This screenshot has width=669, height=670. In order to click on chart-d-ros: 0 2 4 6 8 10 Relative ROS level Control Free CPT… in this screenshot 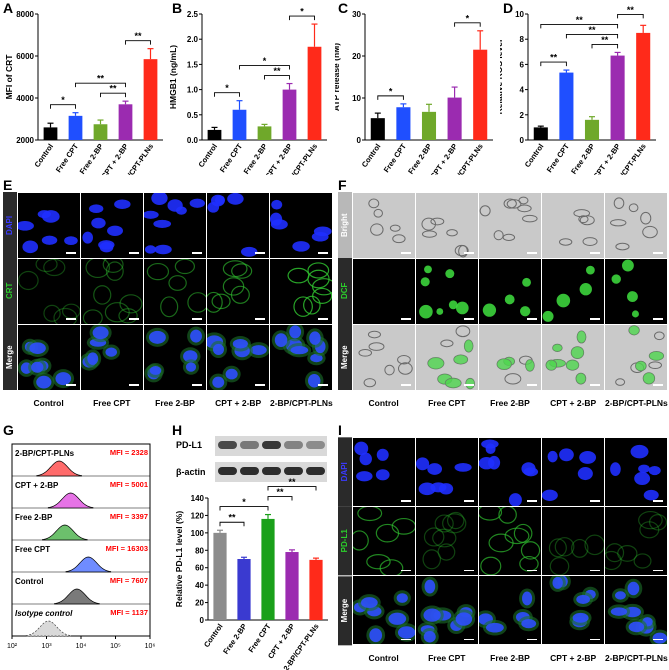, I will do `click(578, 90)`.